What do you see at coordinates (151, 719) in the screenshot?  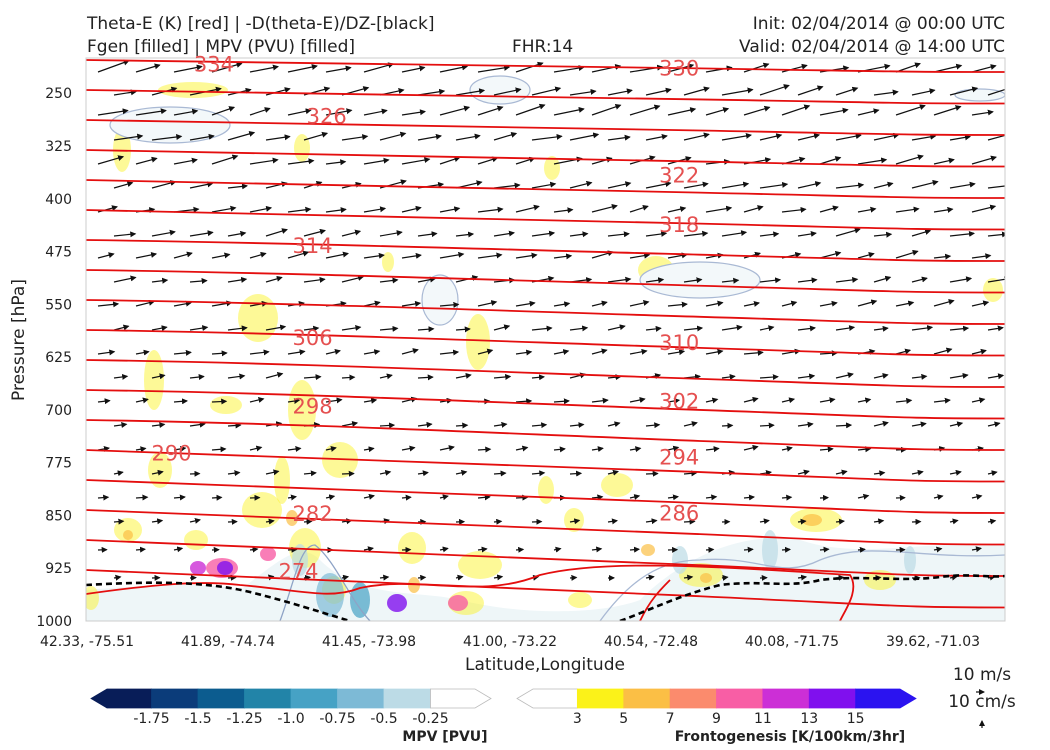 I see `mpv-colorbar-tick: -1.75` at bounding box center [151, 719].